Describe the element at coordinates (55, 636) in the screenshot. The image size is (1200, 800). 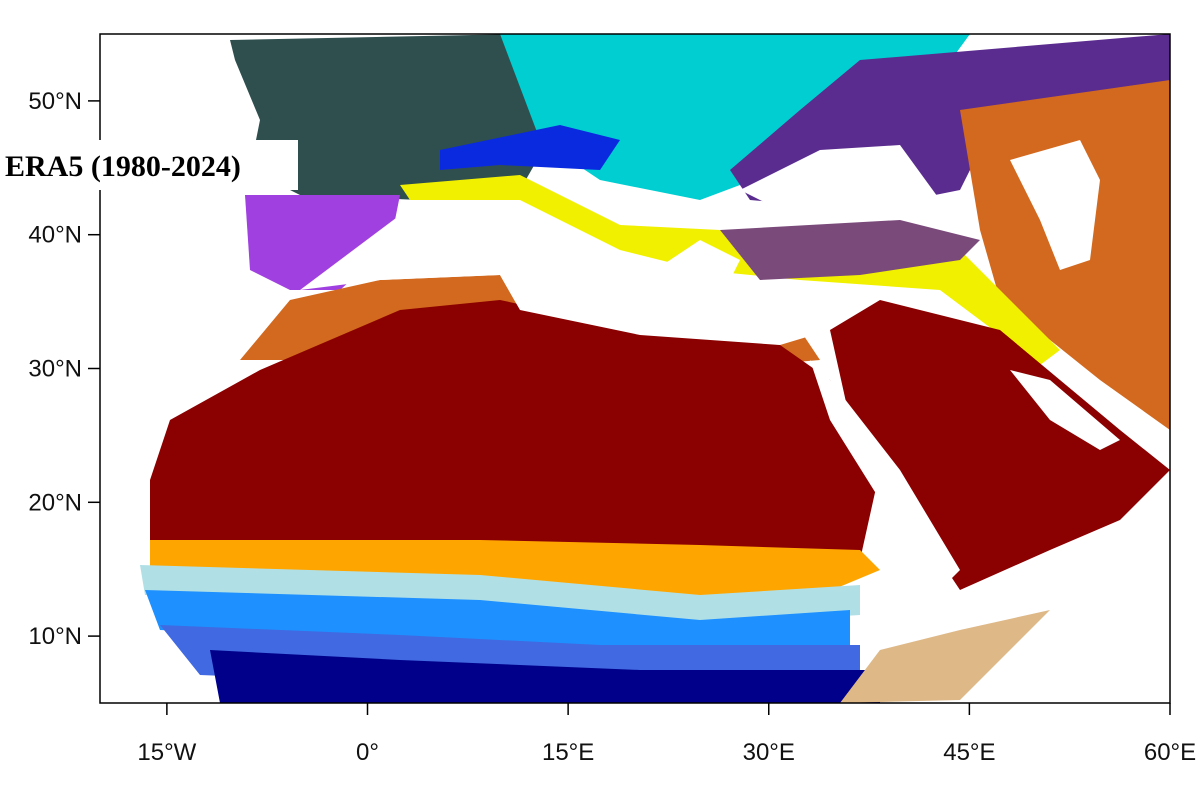
I see `y-tick-label: 10°N` at that location.